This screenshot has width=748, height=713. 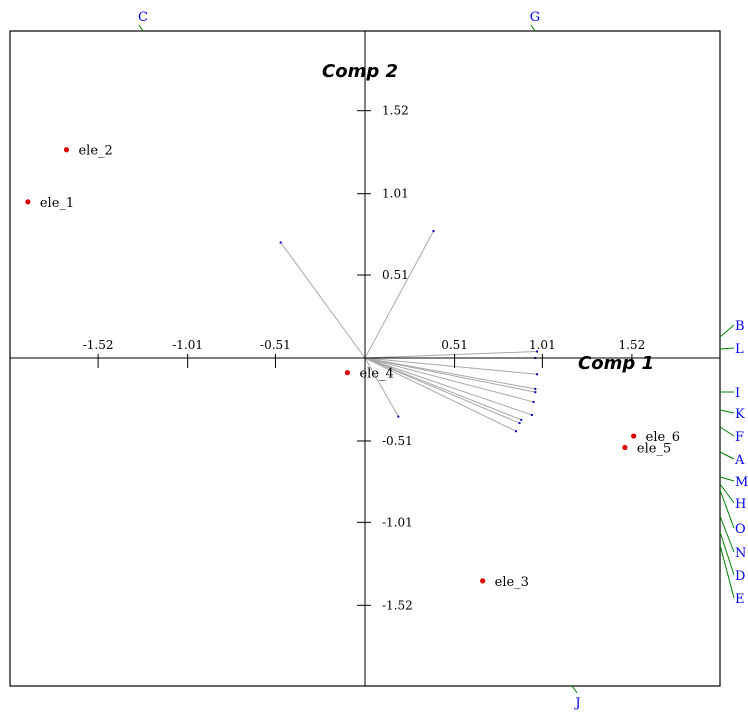 I want to click on variable-label: B, so click(x=740, y=326).